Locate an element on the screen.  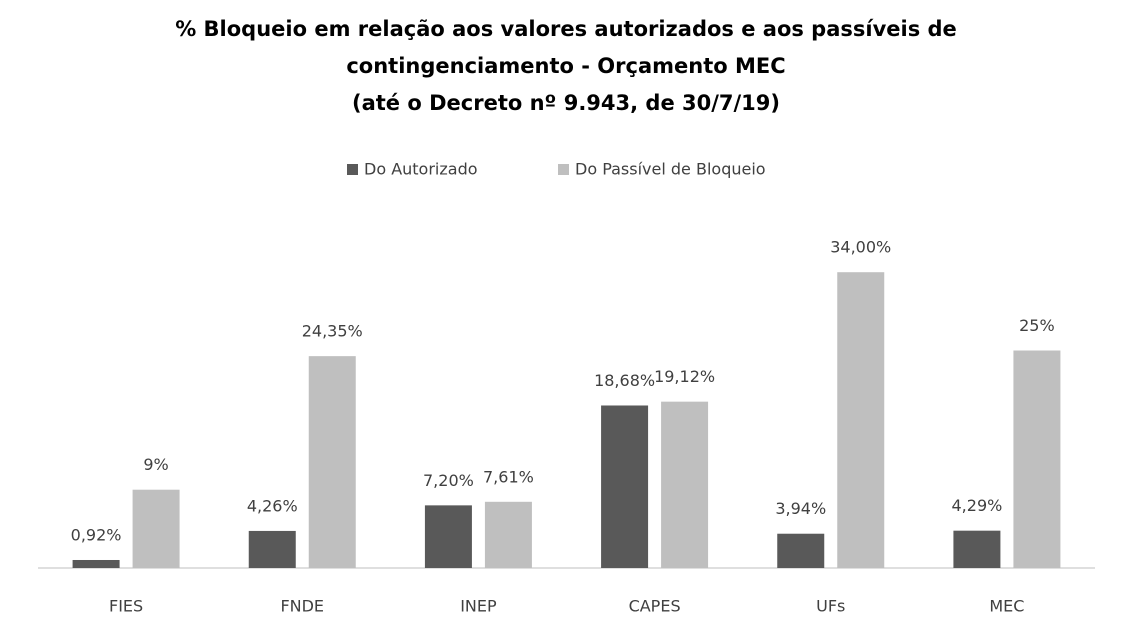
data-label: 4,29% is located at coordinates (977, 505).